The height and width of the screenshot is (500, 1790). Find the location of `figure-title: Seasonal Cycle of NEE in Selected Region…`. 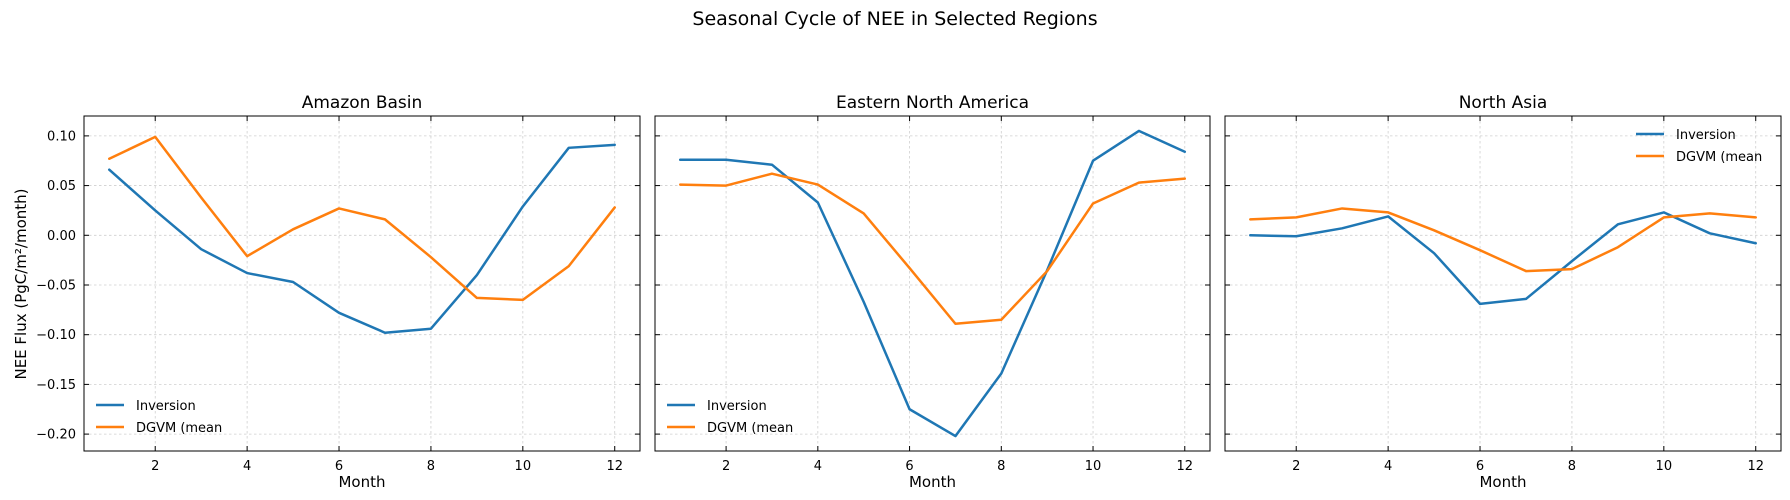

figure-title: Seasonal Cycle of NEE in Selected Region… is located at coordinates (894, 19).